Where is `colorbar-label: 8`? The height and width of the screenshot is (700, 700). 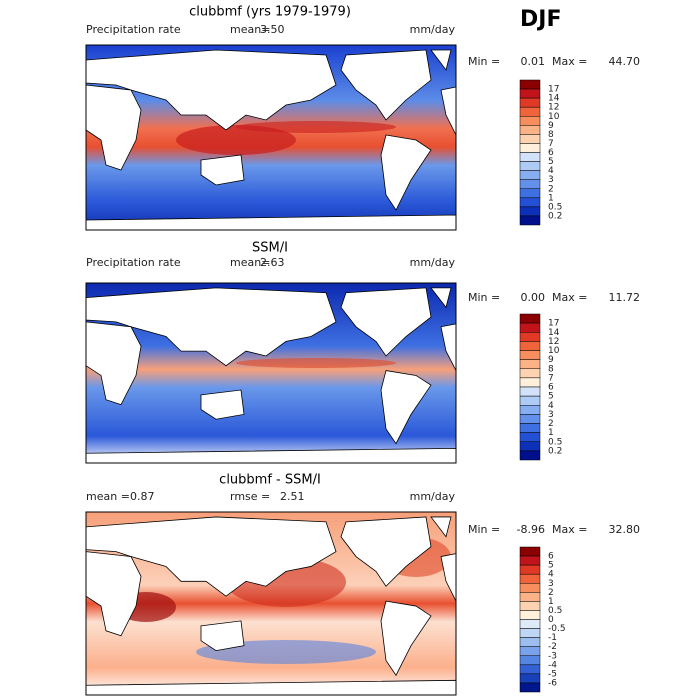 colorbar-label: 8 is located at coordinates (551, 135).